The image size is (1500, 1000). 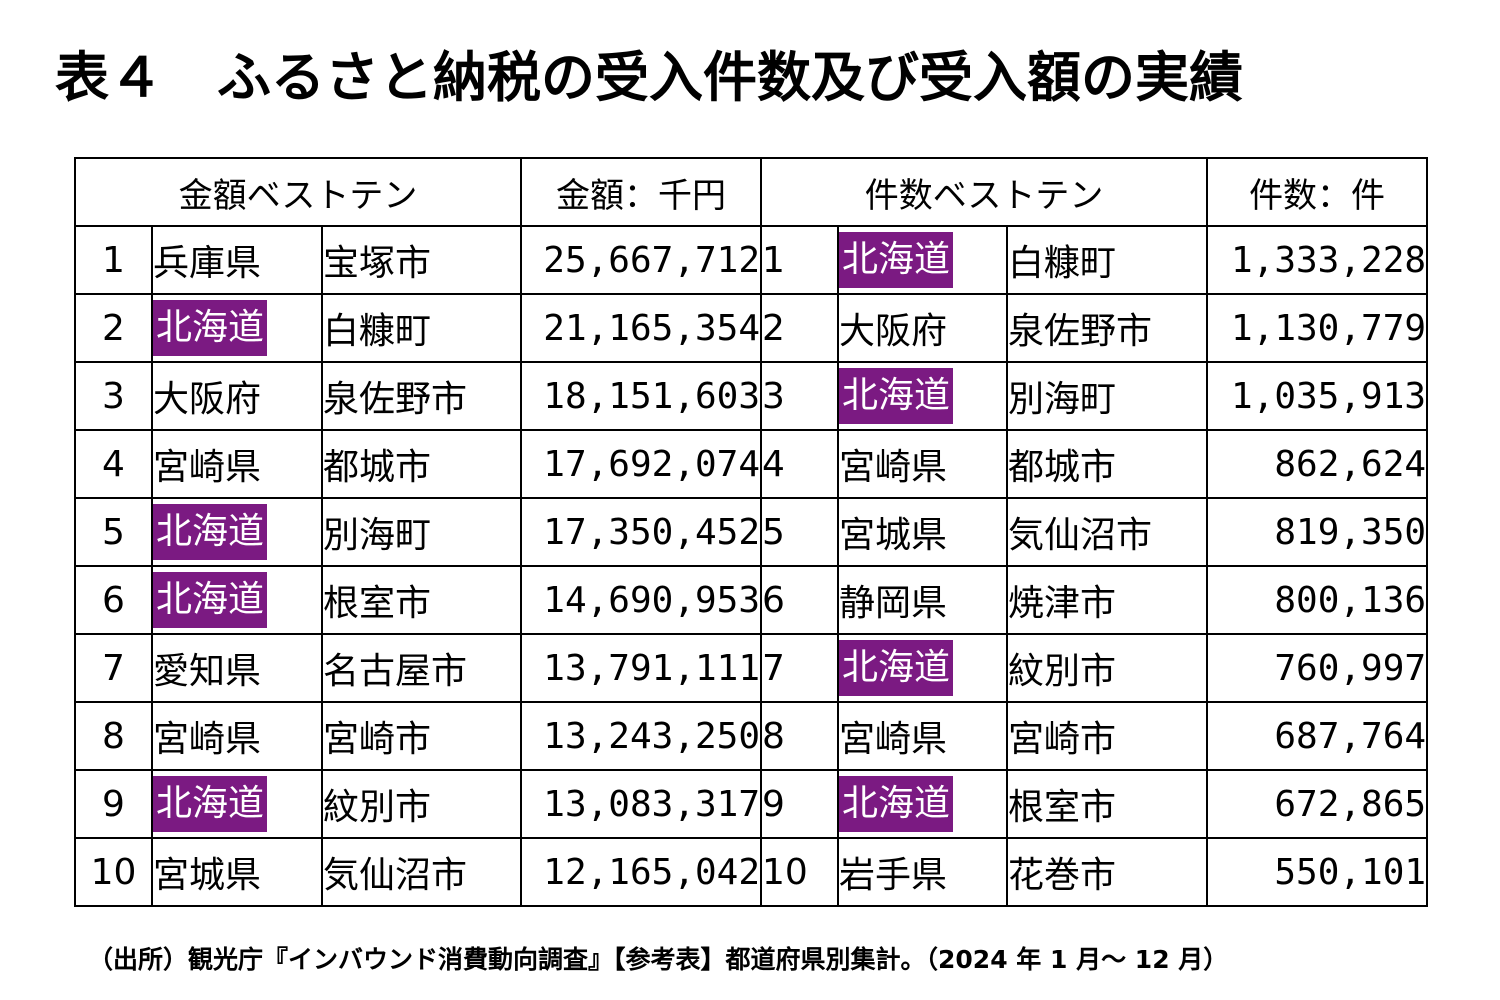 I want to click on count-city: 花巻市, so click(x=1062, y=875).